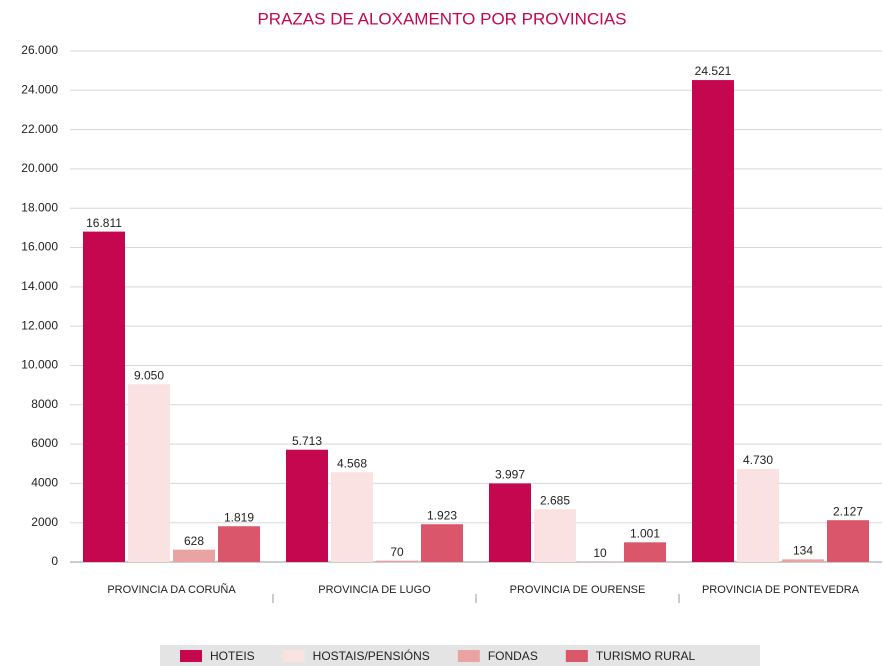 The width and height of the screenshot is (883, 666). What do you see at coordinates (44, 443) in the screenshot?
I see `y-tick-label: 6000` at bounding box center [44, 443].